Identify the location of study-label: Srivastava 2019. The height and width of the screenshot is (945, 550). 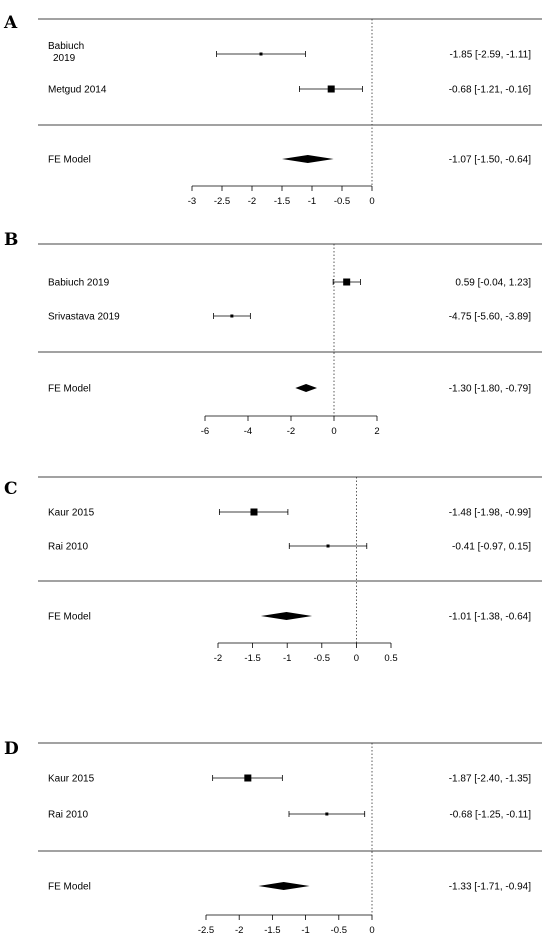
(84, 317).